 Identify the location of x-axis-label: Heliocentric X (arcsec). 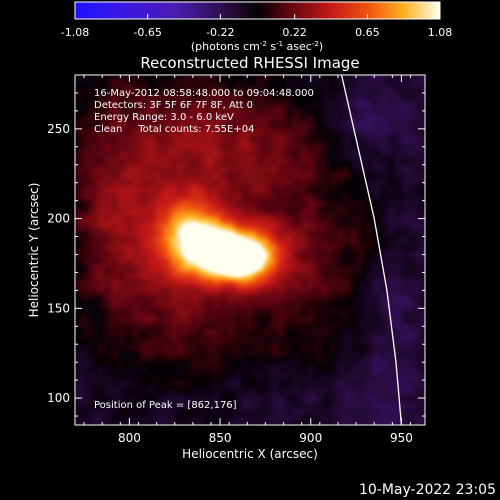
(250, 454).